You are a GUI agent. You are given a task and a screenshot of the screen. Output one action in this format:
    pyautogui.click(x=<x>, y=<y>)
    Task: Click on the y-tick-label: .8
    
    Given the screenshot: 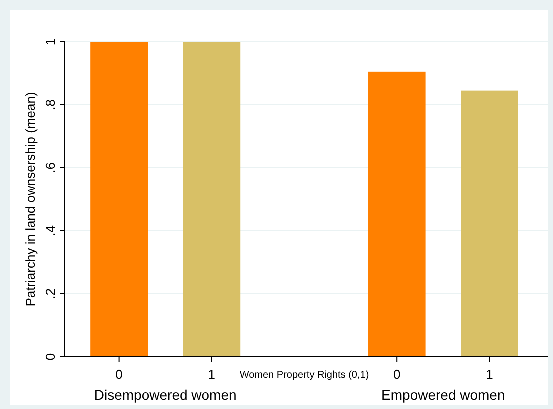 What is the action you would take?
    pyautogui.click(x=50, y=105)
    